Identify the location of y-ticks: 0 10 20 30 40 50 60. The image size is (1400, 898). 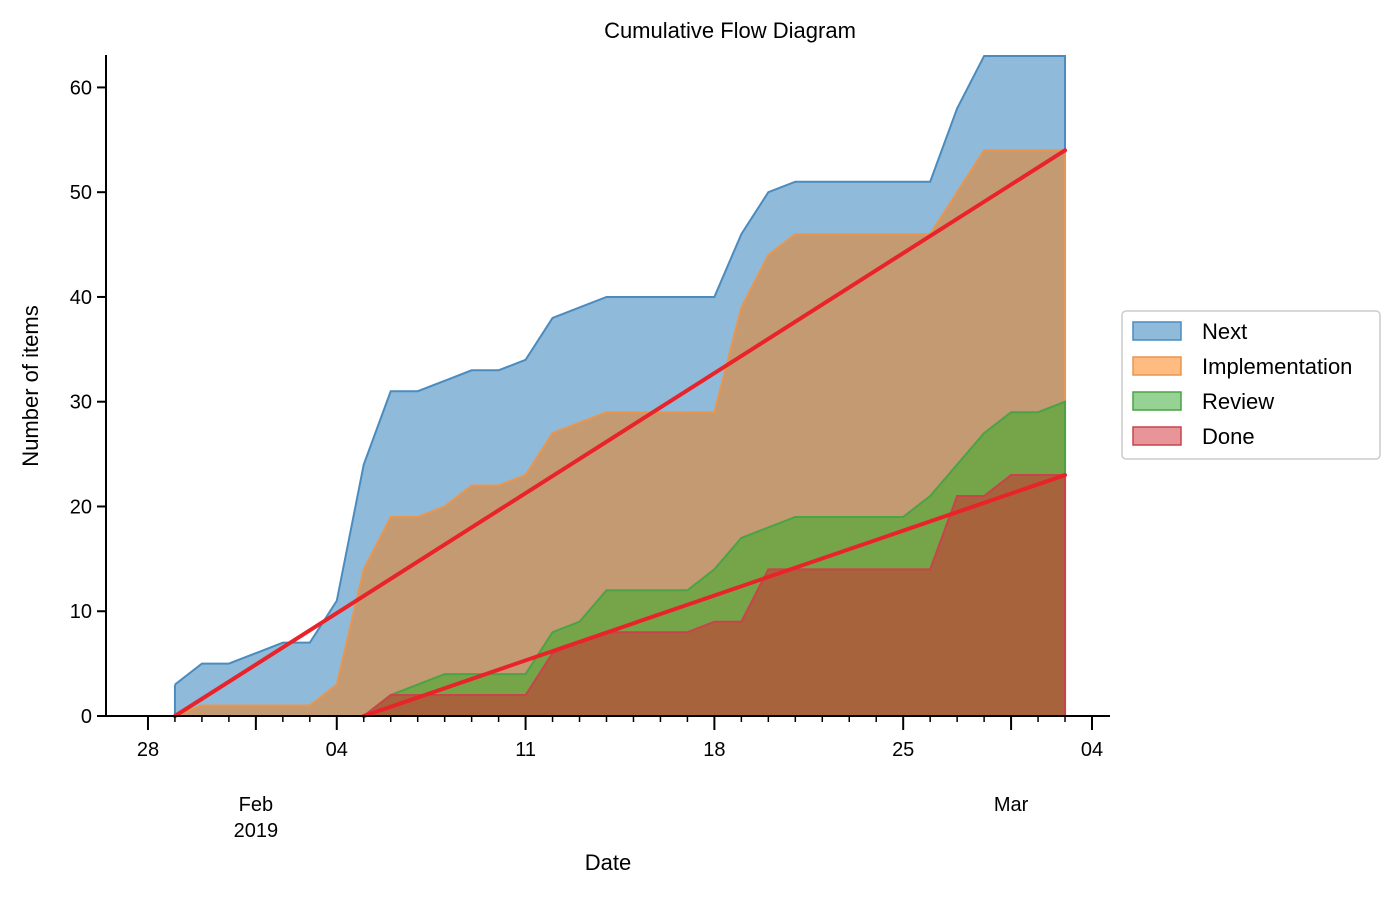
(88, 402).